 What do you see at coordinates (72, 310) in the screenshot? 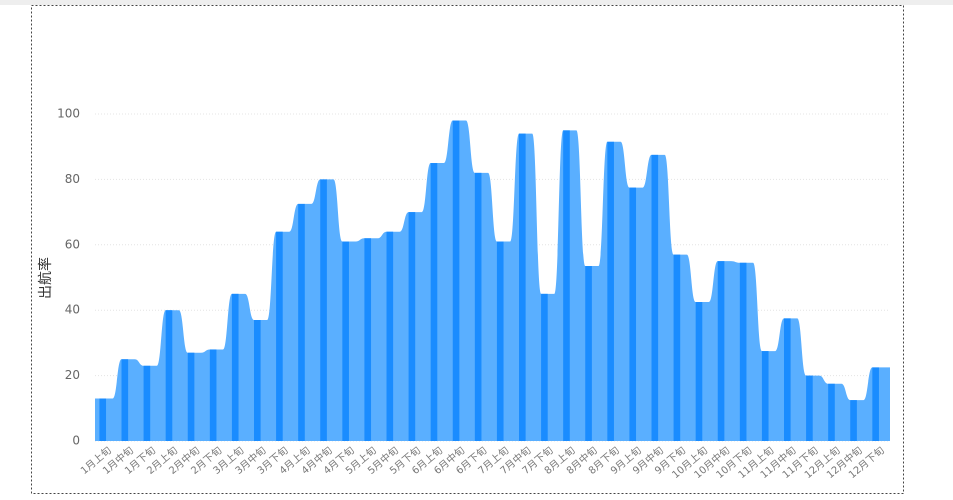
I see `y-tick-label: 40` at bounding box center [72, 310].